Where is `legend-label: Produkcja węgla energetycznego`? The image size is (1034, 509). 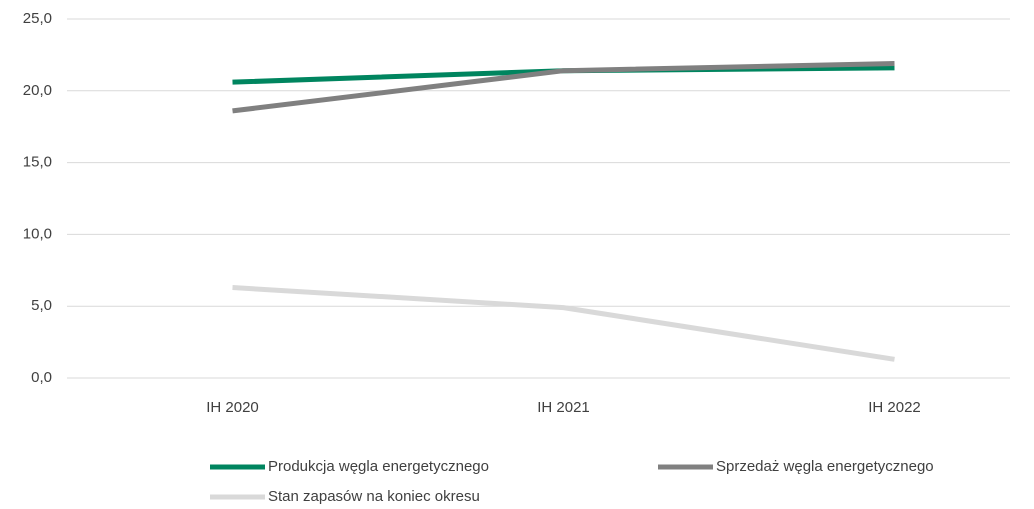 legend-label: Produkcja węgla energetycznego is located at coordinates (378, 466).